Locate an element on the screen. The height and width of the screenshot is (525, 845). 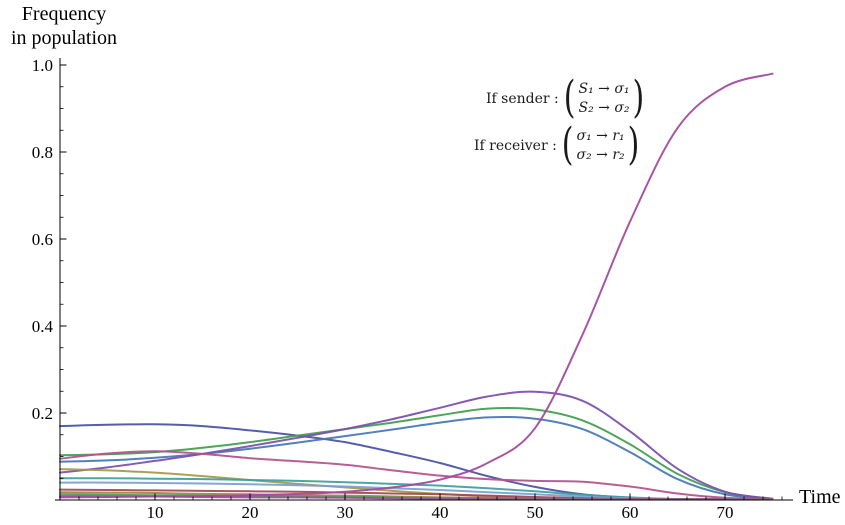
annotation-sender-matrix: S₁ → σ₁ S₂ → σ₂ is located at coordinates (603, 99).